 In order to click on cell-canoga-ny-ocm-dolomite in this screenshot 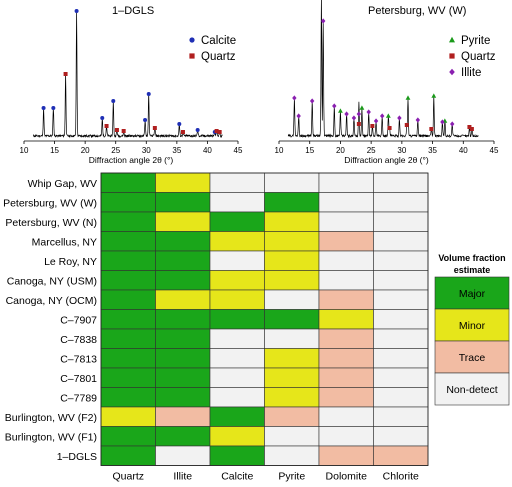, I will do `click(346, 299)`.